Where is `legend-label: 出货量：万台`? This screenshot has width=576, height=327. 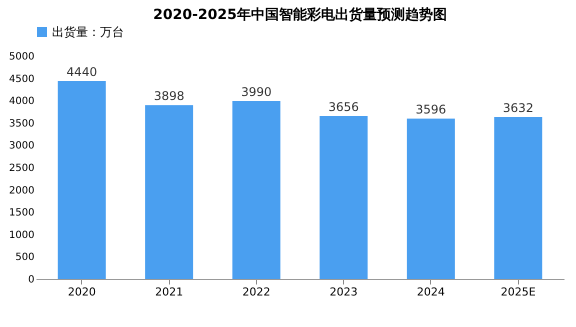 legend-label: 出货量：万台 is located at coordinates (88, 32).